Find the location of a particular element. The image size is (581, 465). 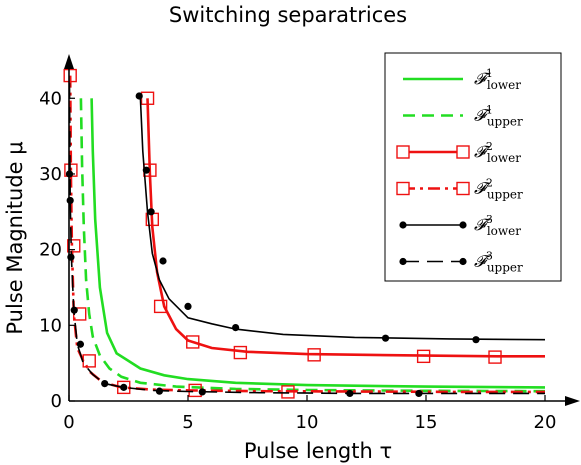

y-tick-label-30: 30 is located at coordinates (50, 174).